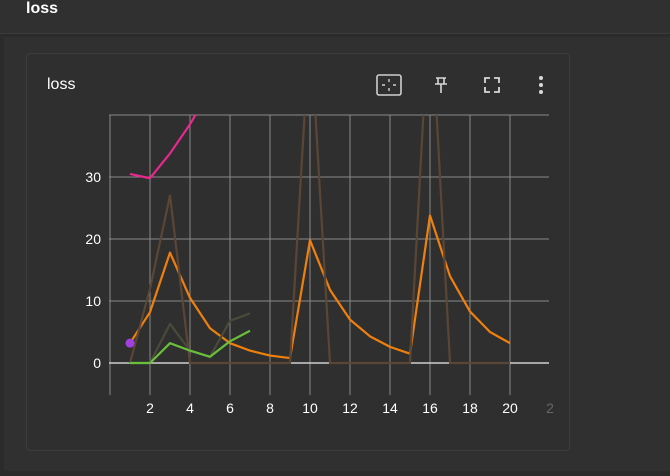  I want to click on x-tick-label: 8, so click(270, 408).